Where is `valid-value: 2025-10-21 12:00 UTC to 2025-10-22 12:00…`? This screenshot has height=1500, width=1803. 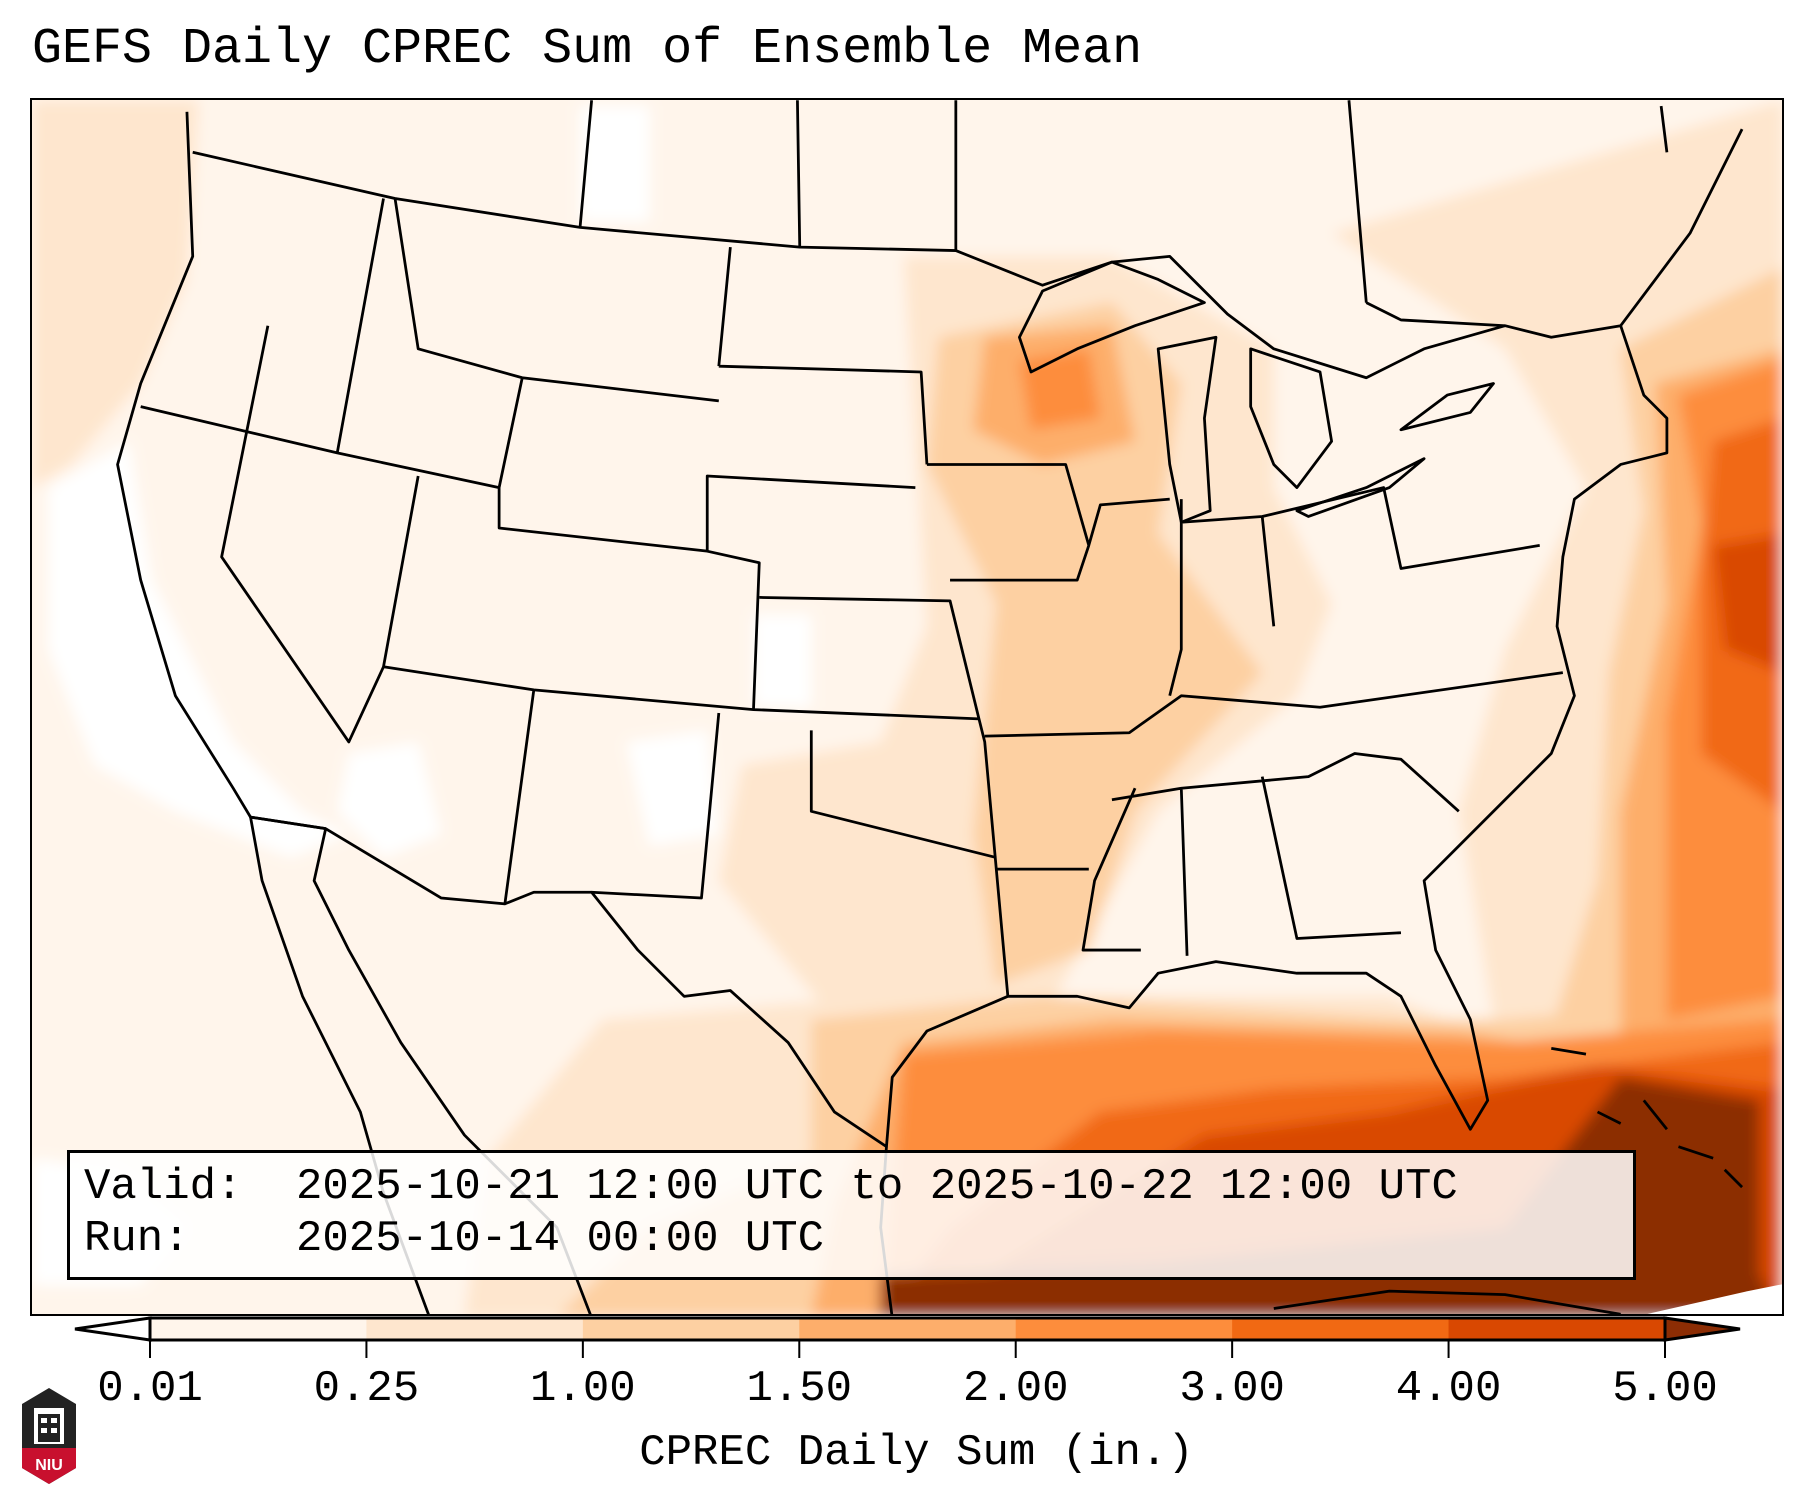 valid-value: 2025-10-21 12:00 UTC to 2025-10-22 12:00… is located at coordinates (877, 1187).